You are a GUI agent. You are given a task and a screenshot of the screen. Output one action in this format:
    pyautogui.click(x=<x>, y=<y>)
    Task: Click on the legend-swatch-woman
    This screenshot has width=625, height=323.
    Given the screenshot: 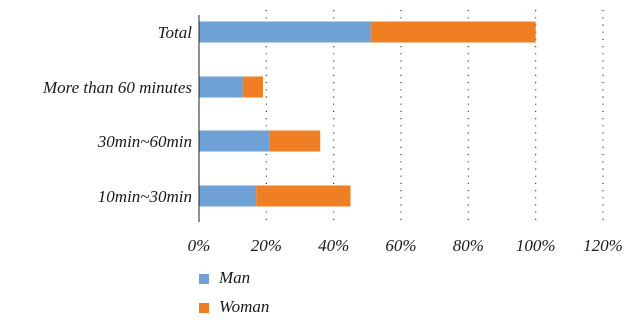 What is the action you would take?
    pyautogui.click(x=204, y=308)
    